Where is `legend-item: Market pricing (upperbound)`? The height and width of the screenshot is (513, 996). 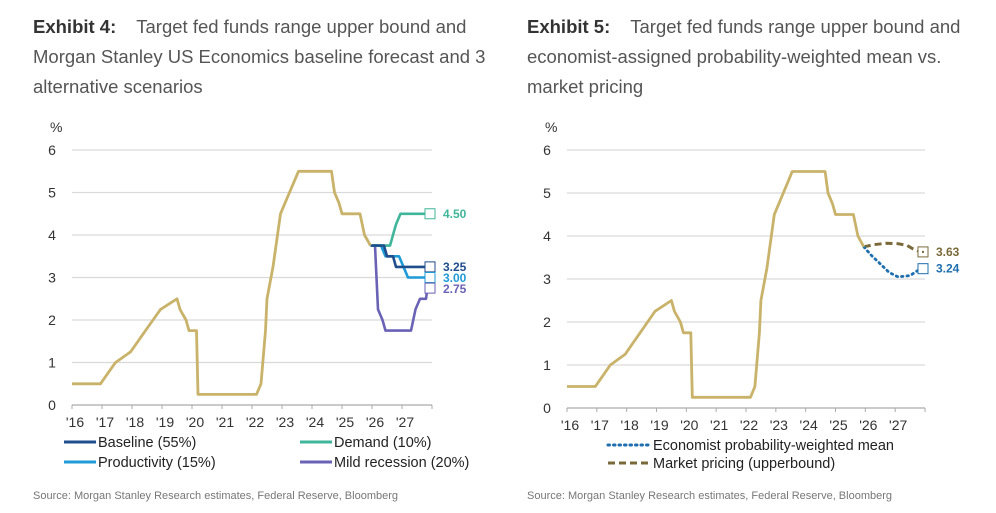 legend-item: Market pricing (upperbound) is located at coordinates (721, 464).